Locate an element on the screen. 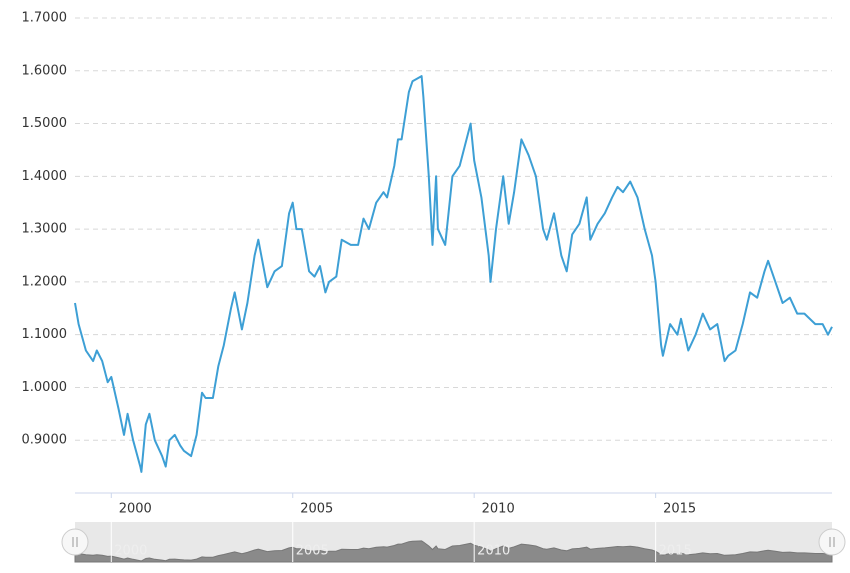 Image resolution: width=850 pixels, height=573 pixels. y-tick-label: 1.0000 is located at coordinates (45, 387).